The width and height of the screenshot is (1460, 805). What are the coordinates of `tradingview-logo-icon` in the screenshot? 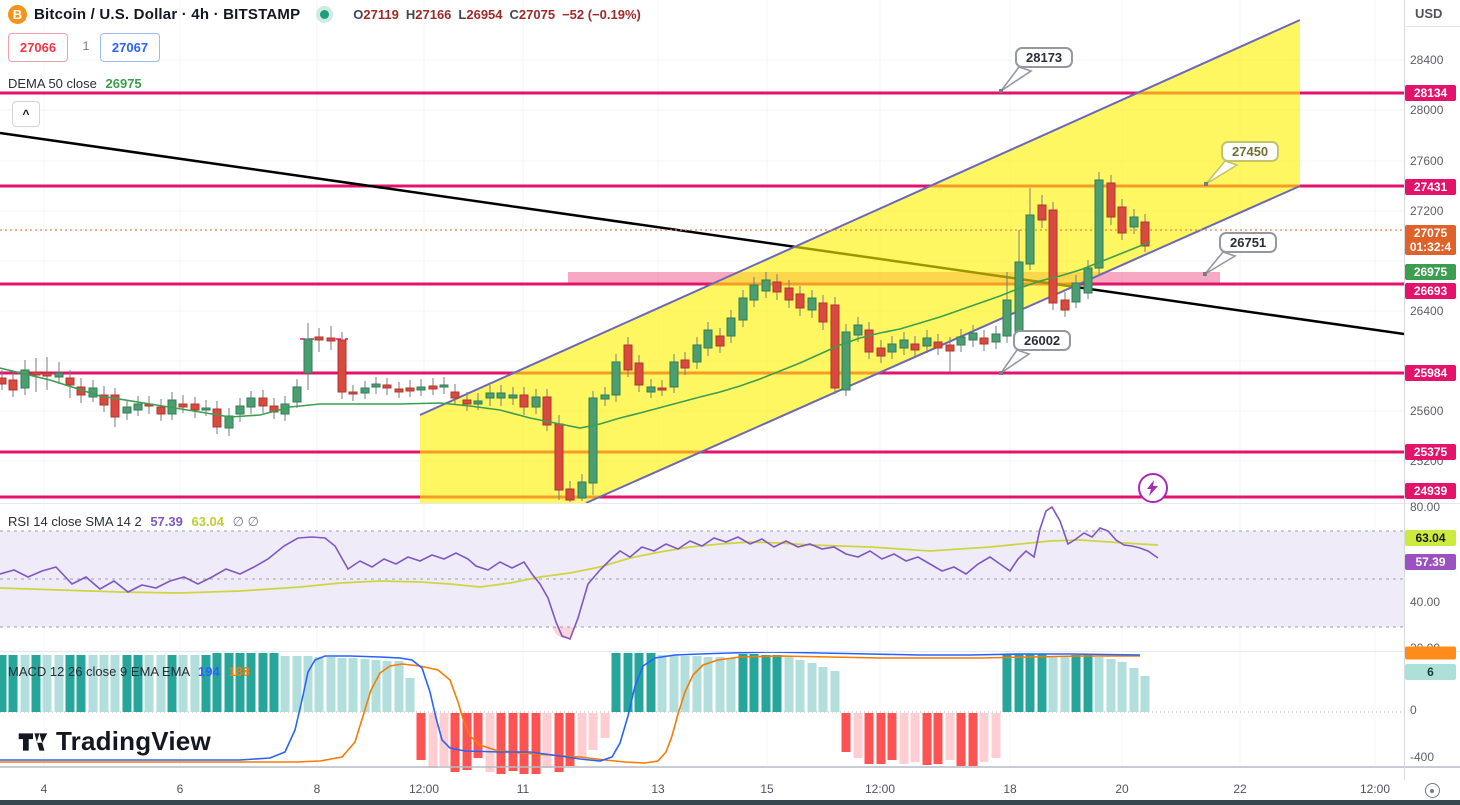 It's located at (33, 741).